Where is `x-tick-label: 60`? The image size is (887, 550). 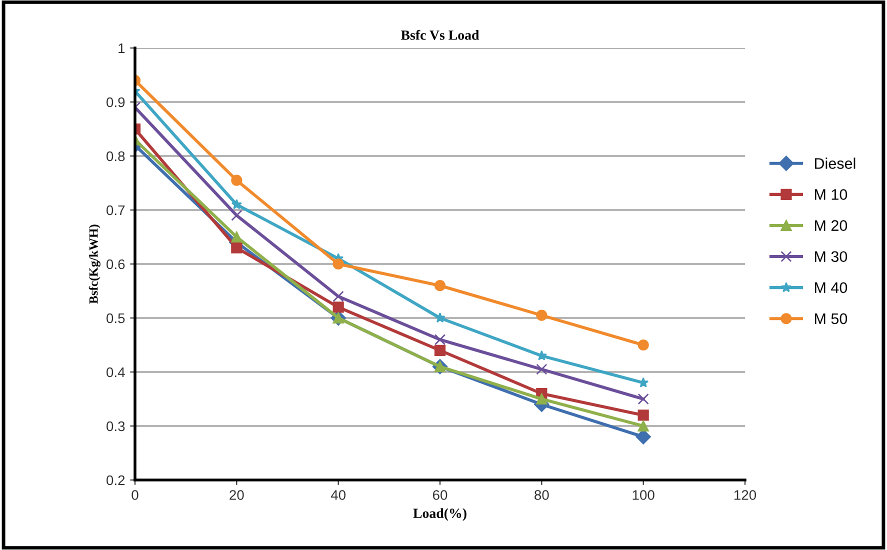 x-tick-label: 60 is located at coordinates (440, 495).